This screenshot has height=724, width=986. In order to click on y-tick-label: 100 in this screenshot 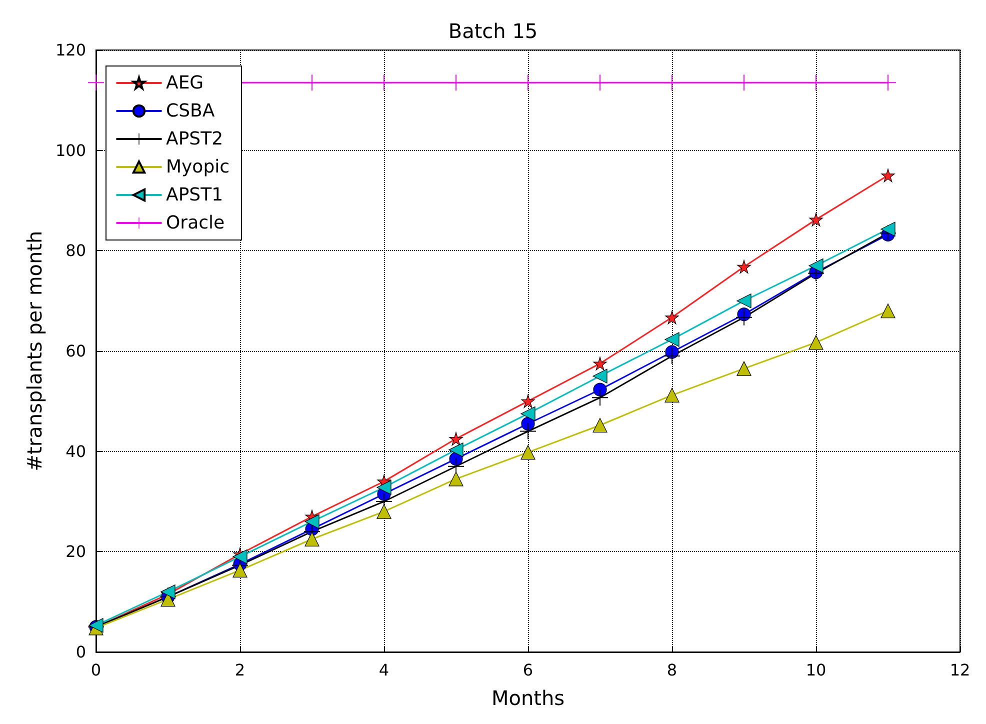, I will do `click(70, 150)`.